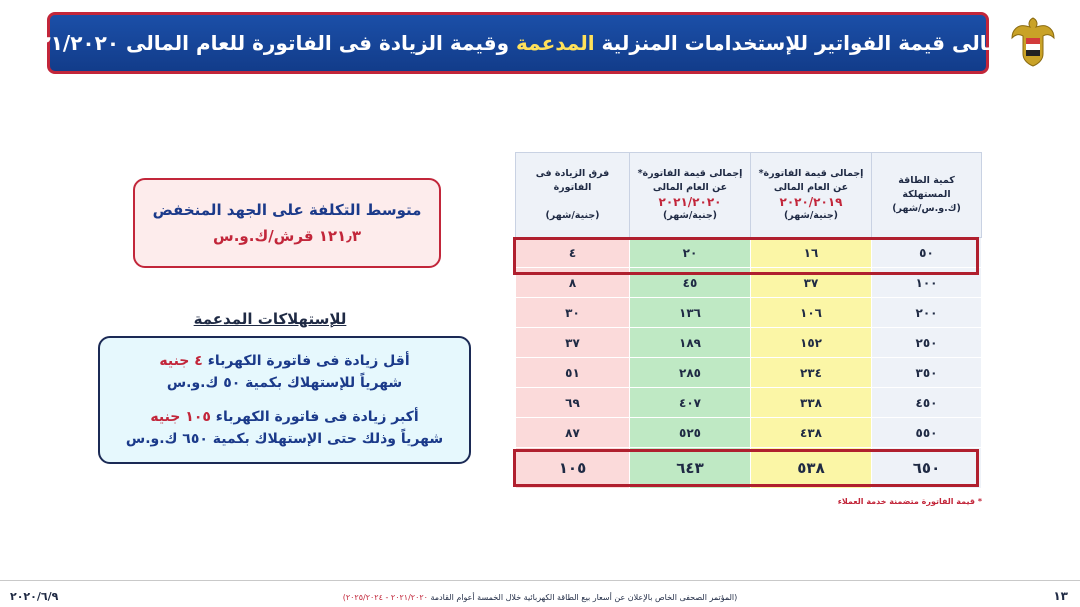  I want to click on cell-increase: ٤, so click(572, 252).